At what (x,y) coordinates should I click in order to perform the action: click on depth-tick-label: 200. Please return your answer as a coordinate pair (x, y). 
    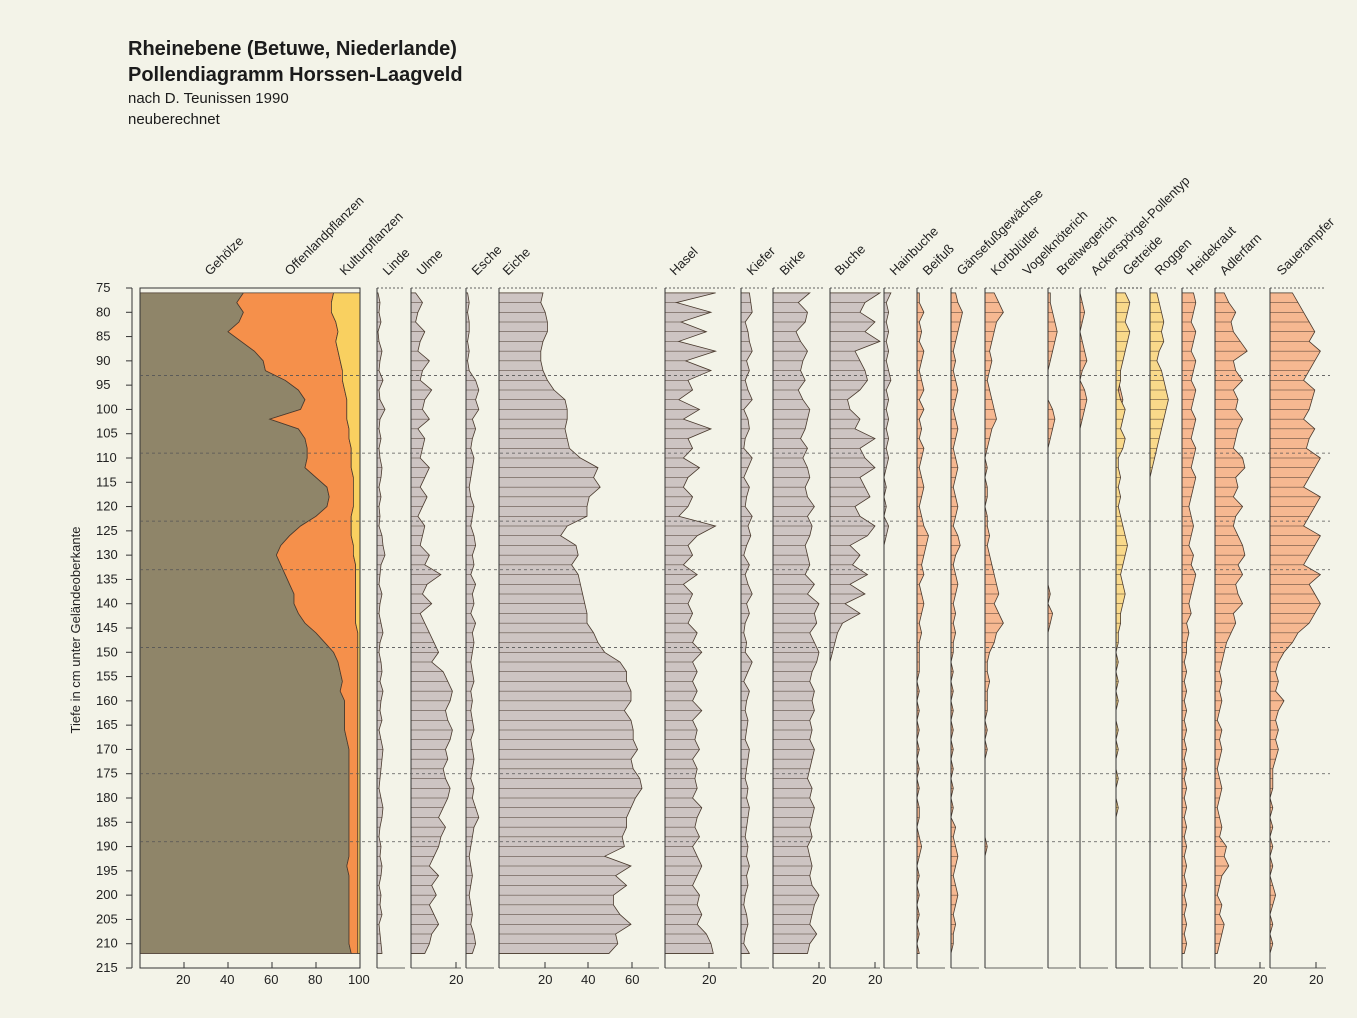
    Looking at the image, I should click on (107, 894).